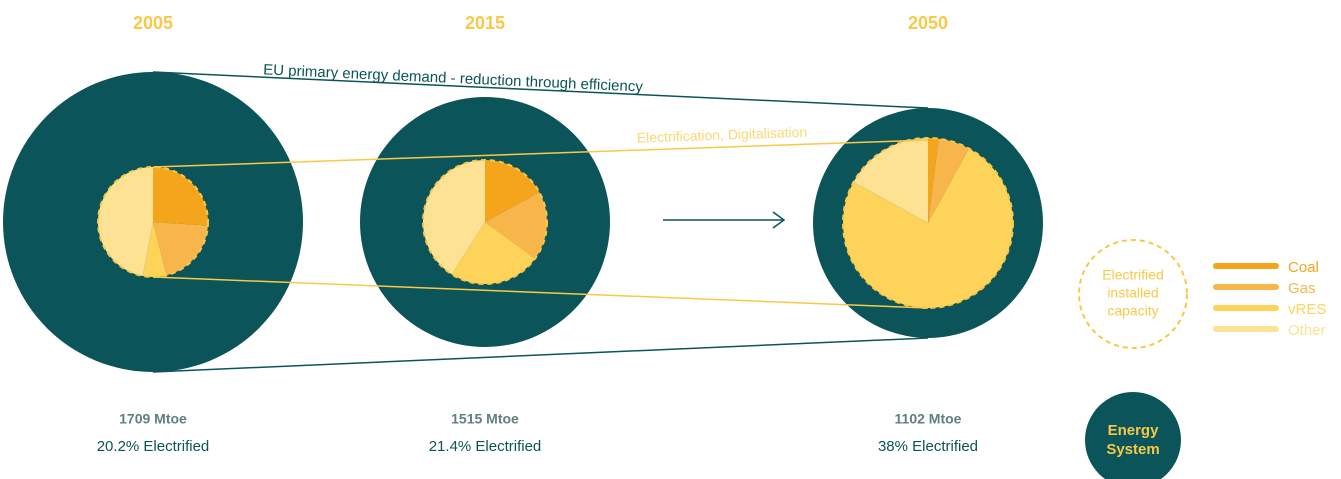  What do you see at coordinates (153, 419) in the screenshot?
I see `demand-label: 1709 Mtoe` at bounding box center [153, 419].